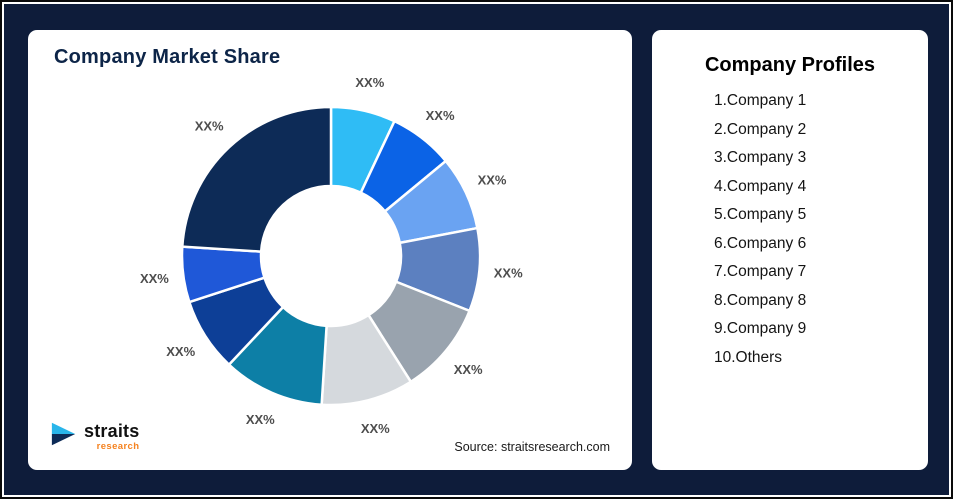 This screenshot has height=499, width=953. What do you see at coordinates (748, 357) in the screenshot?
I see `company-list-item-10: 10.Others` at bounding box center [748, 357].